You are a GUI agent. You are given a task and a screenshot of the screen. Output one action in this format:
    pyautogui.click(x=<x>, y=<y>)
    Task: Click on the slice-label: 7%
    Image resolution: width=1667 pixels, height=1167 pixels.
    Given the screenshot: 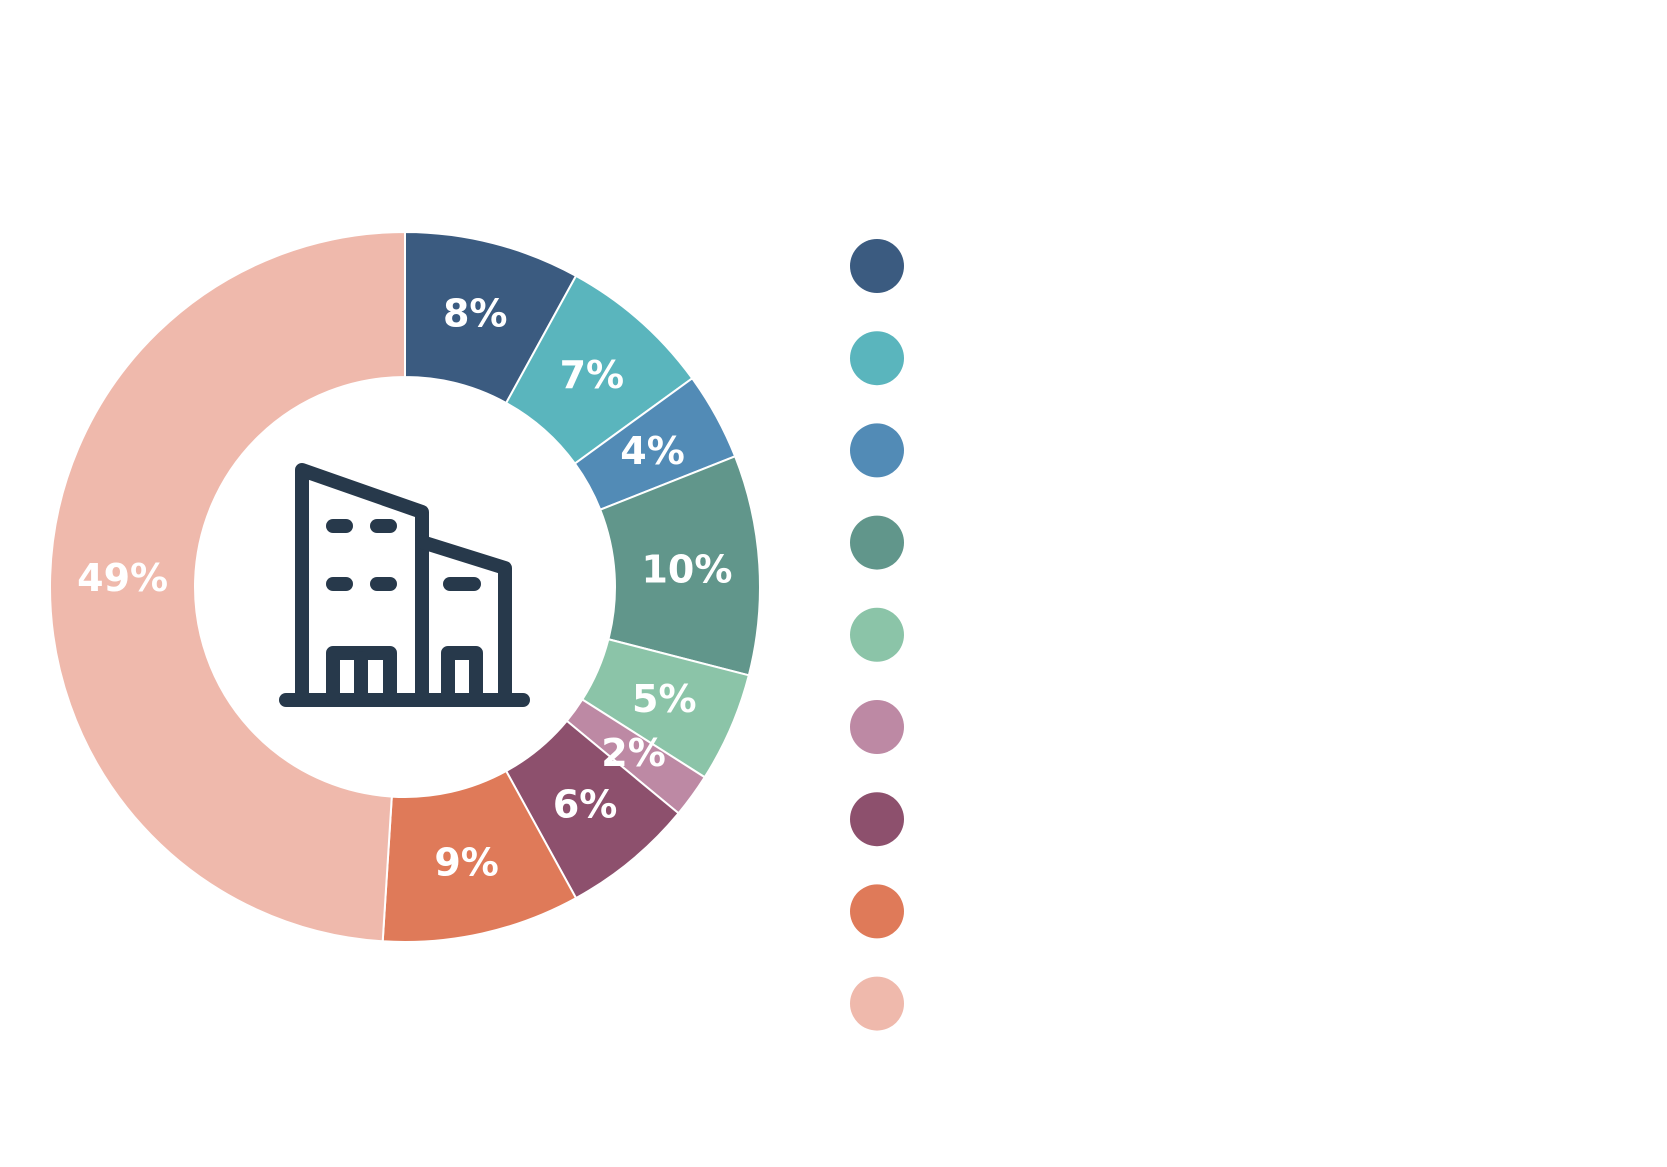 What is the action you would take?
    pyautogui.click(x=592, y=375)
    